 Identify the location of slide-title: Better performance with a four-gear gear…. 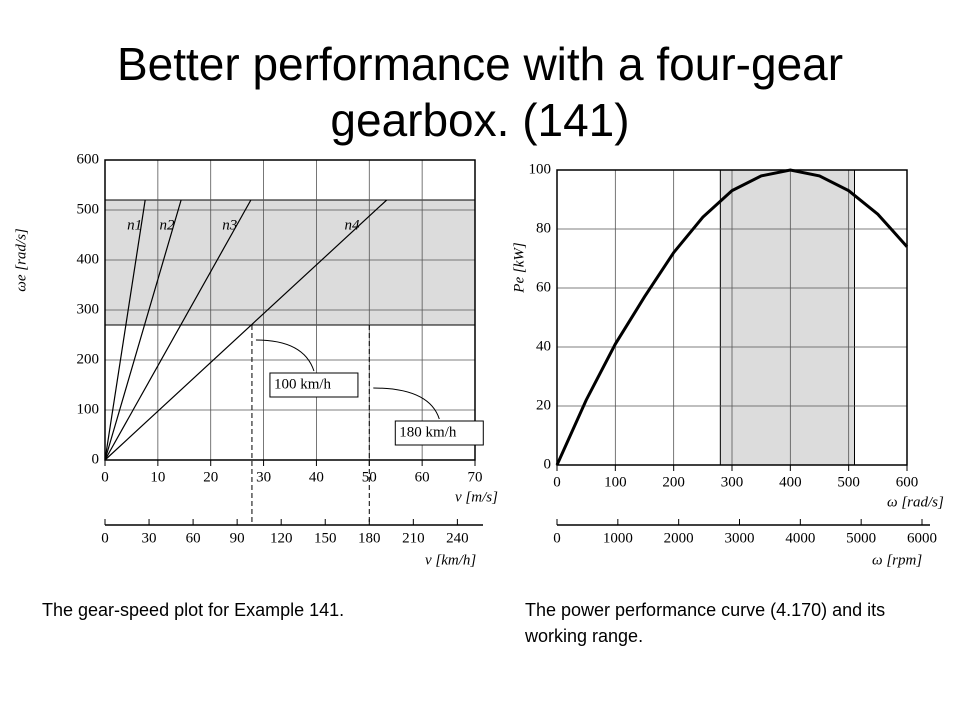
(480, 92).